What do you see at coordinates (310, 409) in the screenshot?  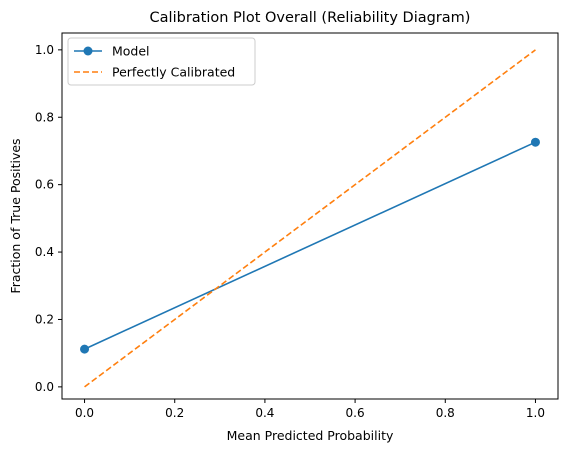 I see `x-axis-ticks: 0.0 0.2 0.4 0.6 0.8 1.0` at bounding box center [310, 409].